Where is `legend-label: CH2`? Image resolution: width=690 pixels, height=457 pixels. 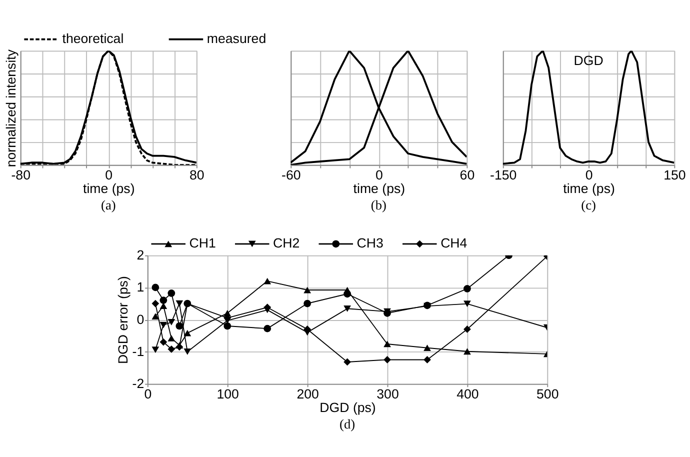
legend-label: CH2 is located at coordinates (286, 243).